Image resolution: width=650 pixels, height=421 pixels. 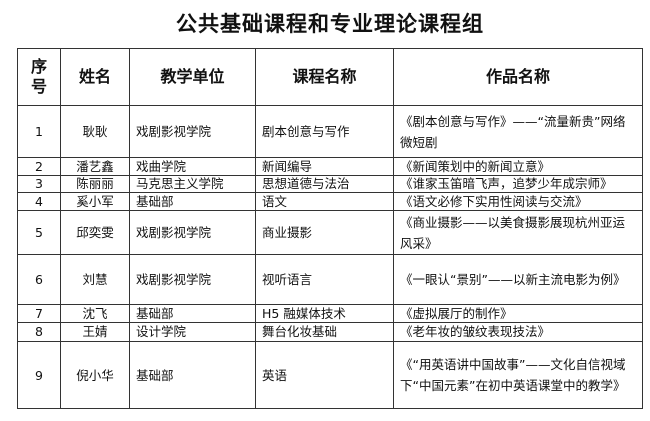 I want to click on row-number: 2, so click(x=39, y=166).